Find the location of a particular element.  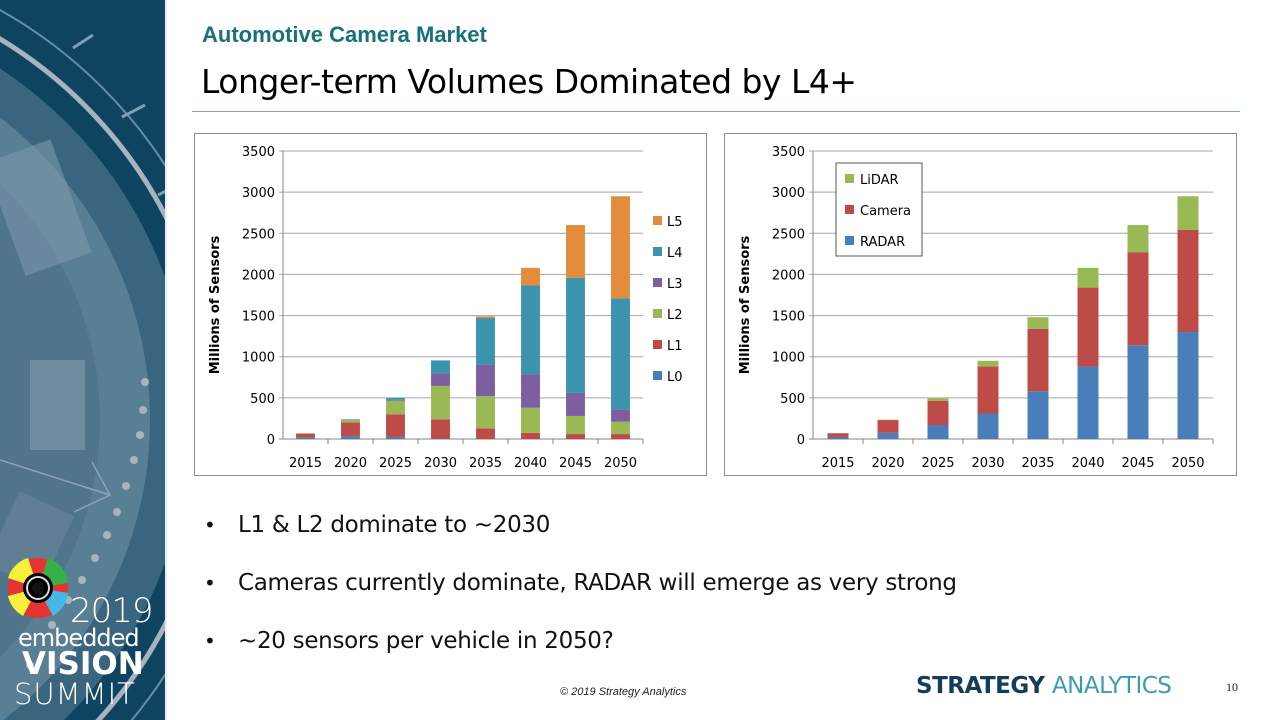

bar-segment-l1-2015 is located at coordinates (305, 435).